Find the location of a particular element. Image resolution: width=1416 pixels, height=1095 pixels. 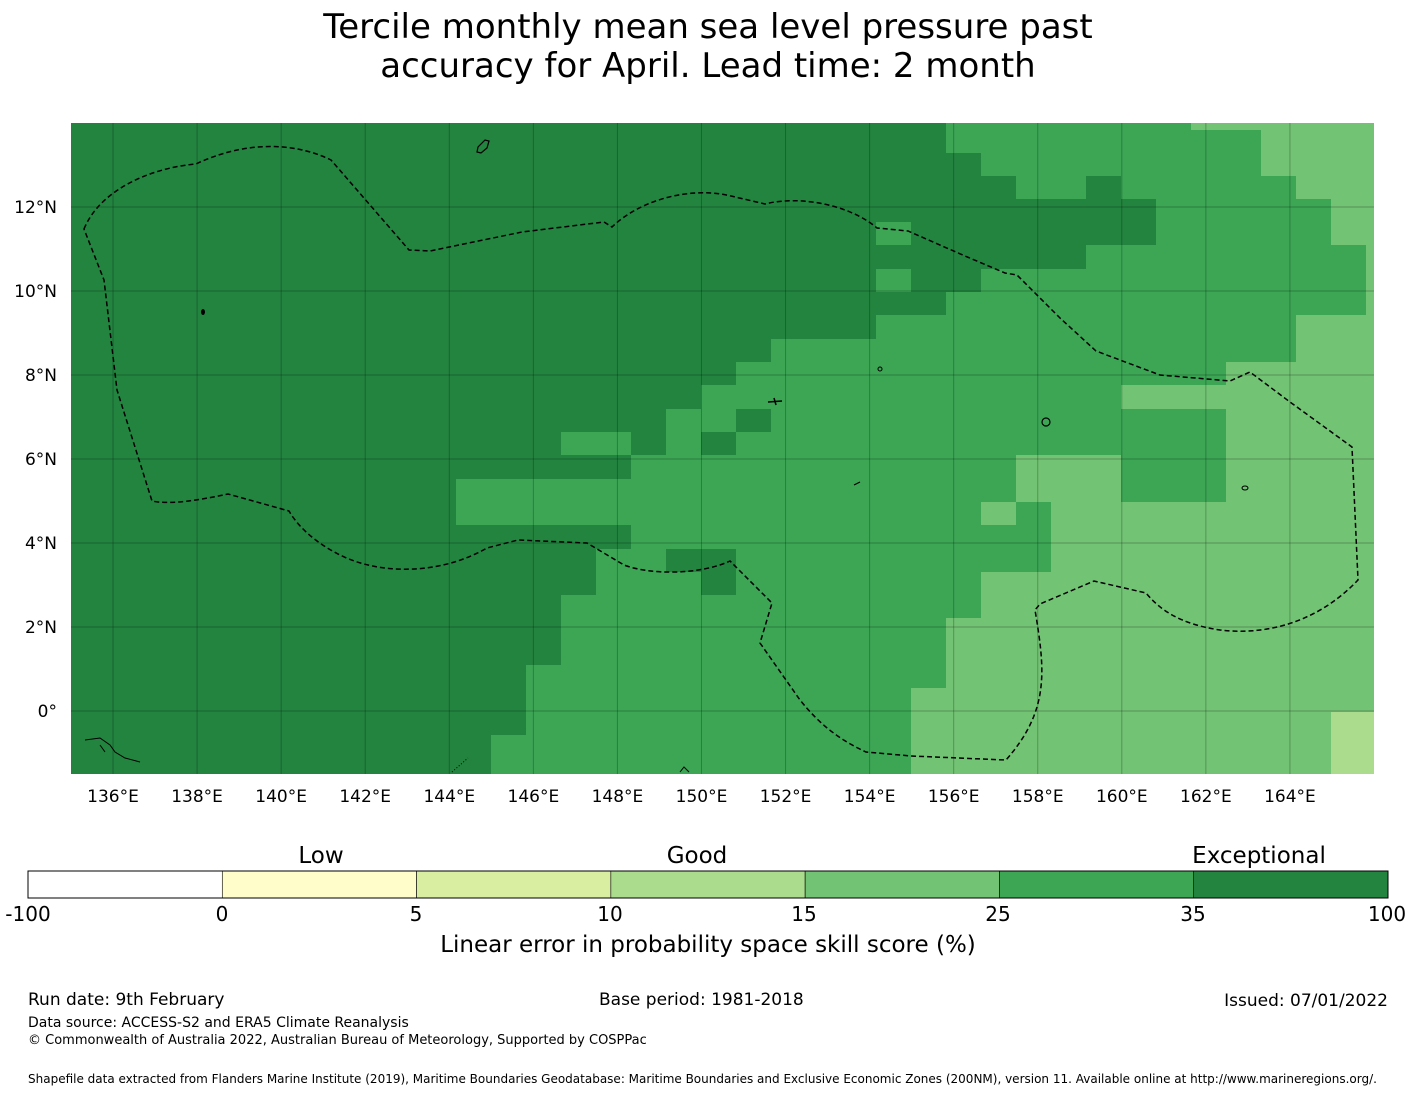

colorbar-tick: 0 is located at coordinates (222, 914).